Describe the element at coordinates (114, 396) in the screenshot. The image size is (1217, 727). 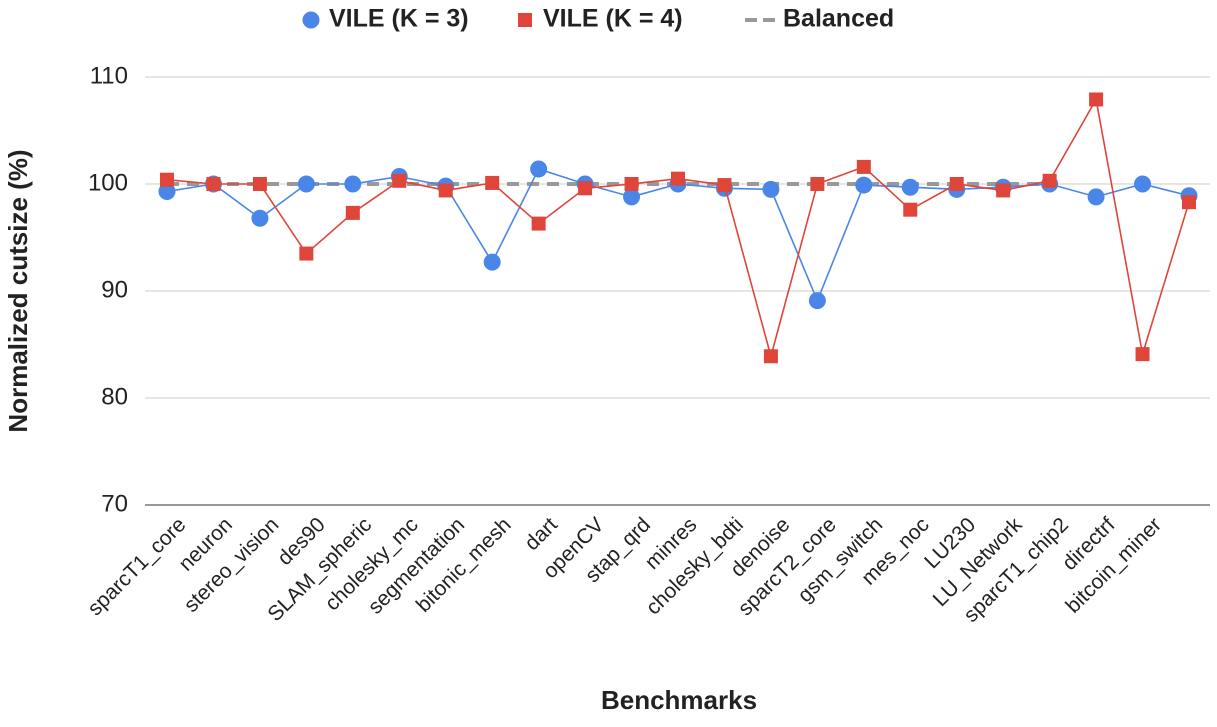
I see `y-tick-label: 80` at that location.